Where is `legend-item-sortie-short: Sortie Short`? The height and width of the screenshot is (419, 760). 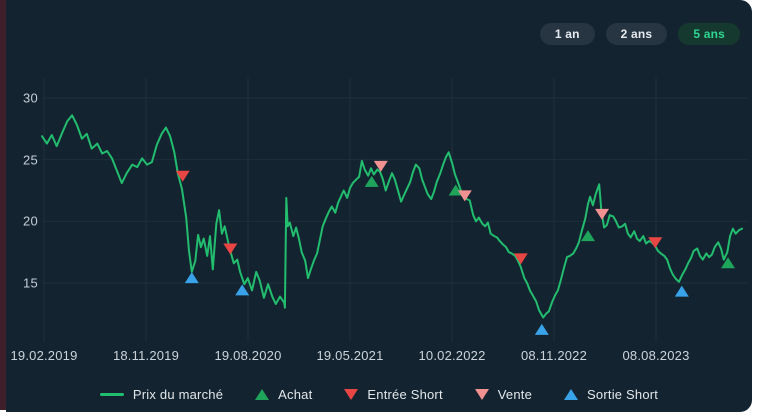 legend-item-sortie-short: Sortie Short is located at coordinates (611, 394).